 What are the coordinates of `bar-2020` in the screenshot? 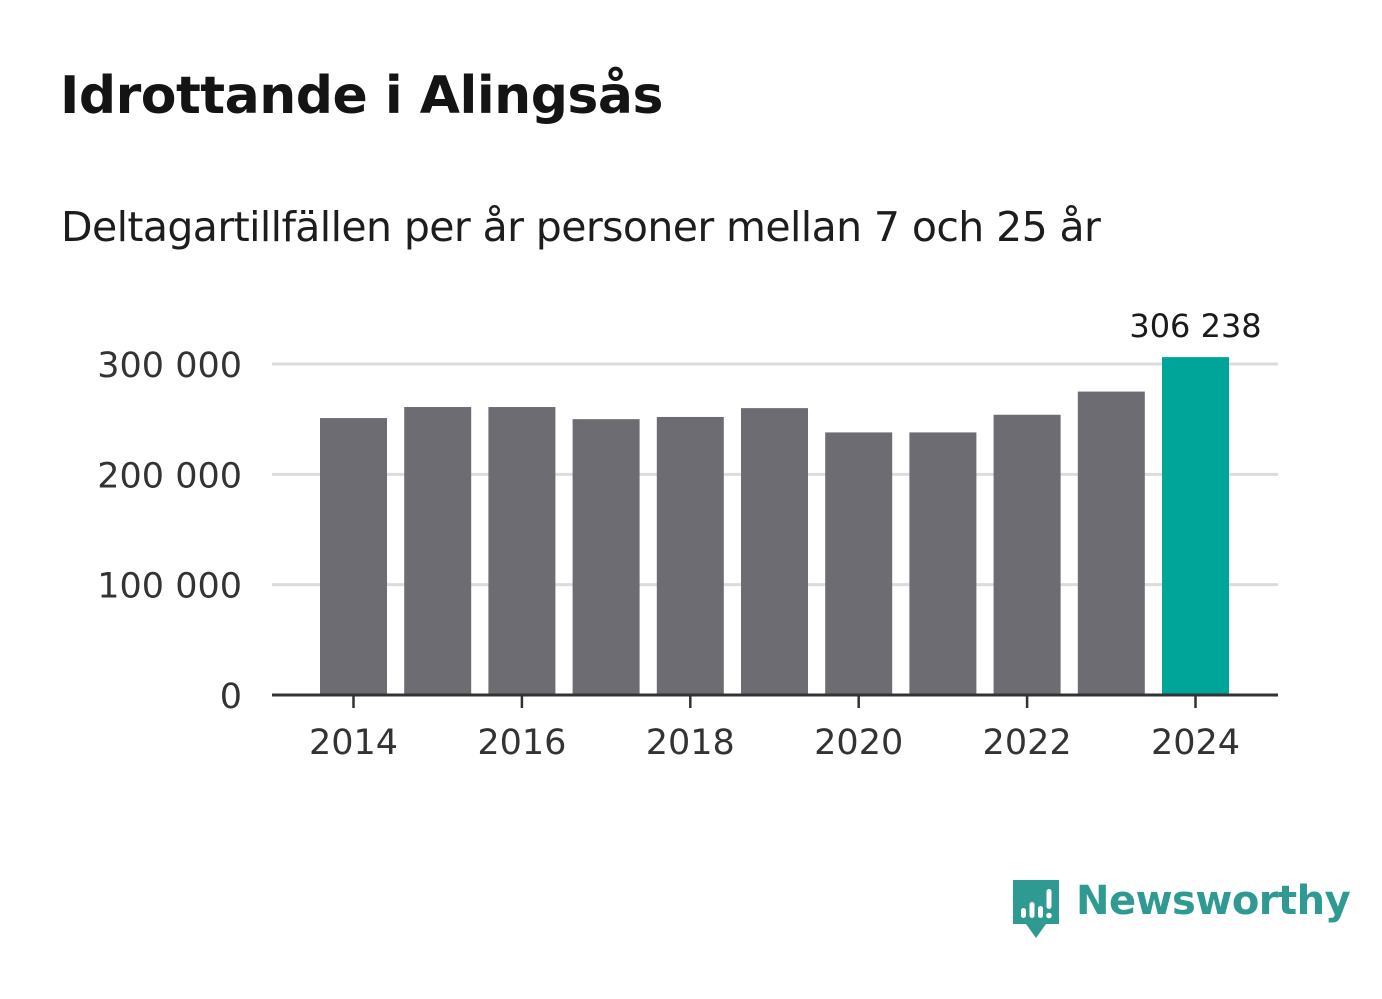 It's located at (859, 563).